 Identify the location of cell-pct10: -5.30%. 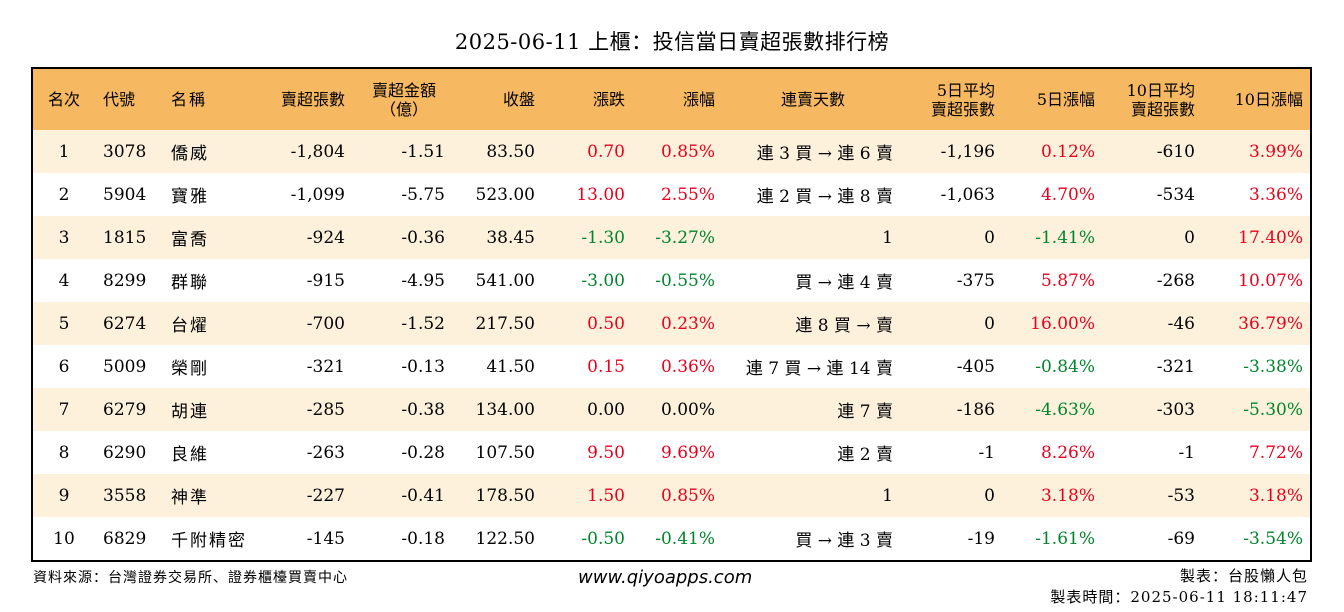
(1273, 409).